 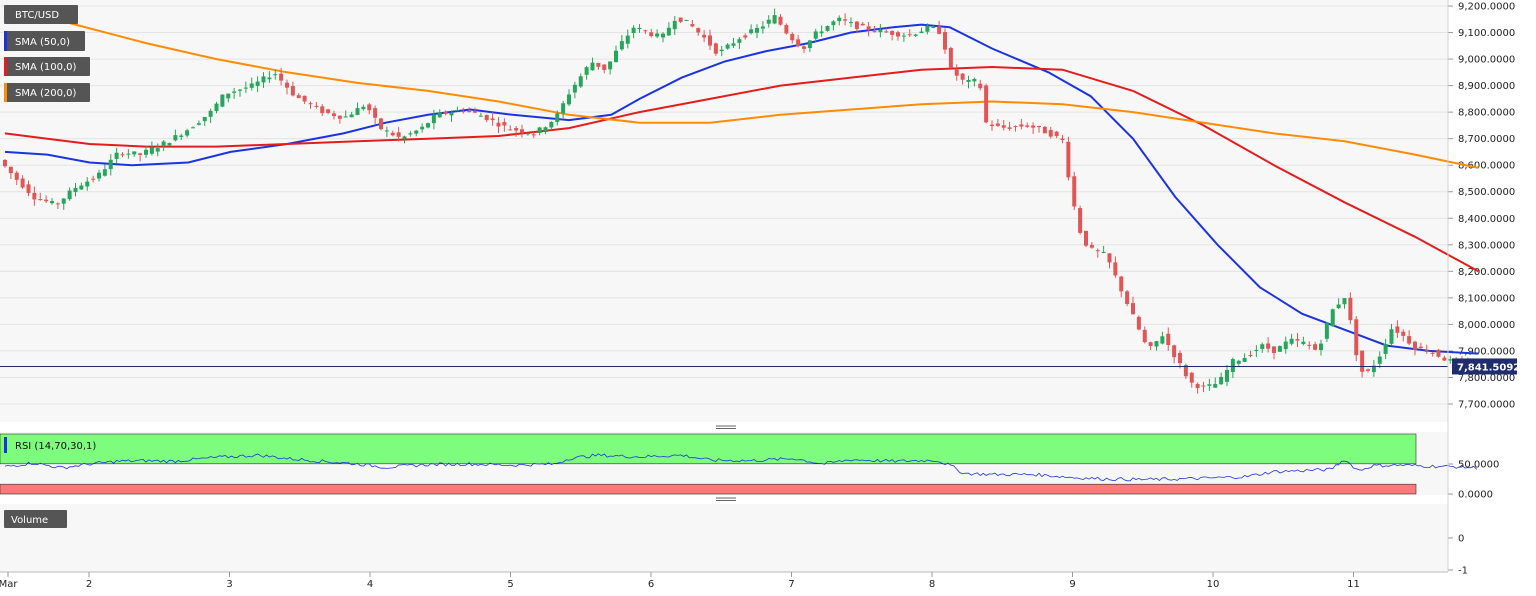 What do you see at coordinates (1486, 298) in the screenshot?
I see `y-tick-label: 8,100.0000` at bounding box center [1486, 298].